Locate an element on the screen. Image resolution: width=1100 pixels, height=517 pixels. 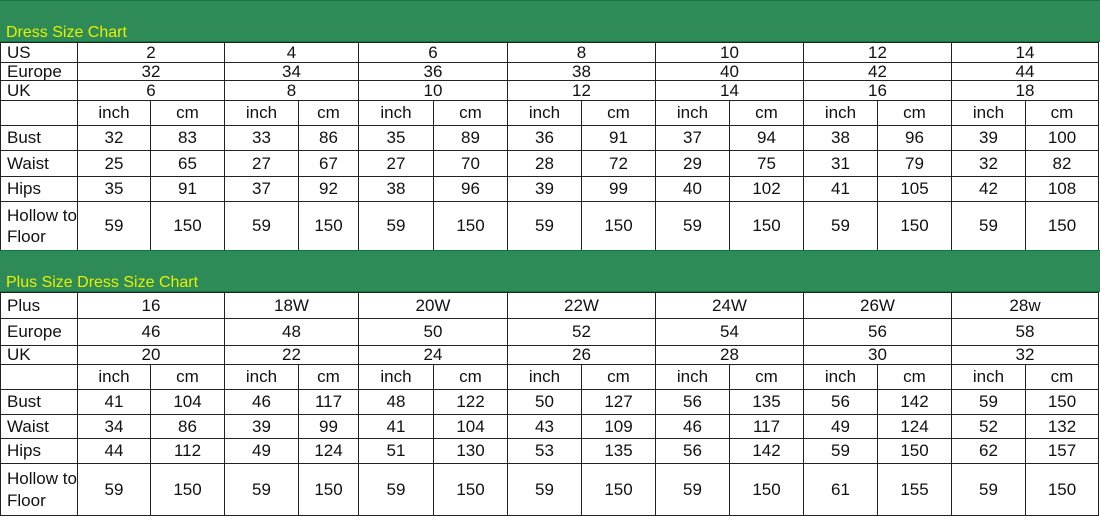
measurement-value: 44 is located at coordinates (114, 451).